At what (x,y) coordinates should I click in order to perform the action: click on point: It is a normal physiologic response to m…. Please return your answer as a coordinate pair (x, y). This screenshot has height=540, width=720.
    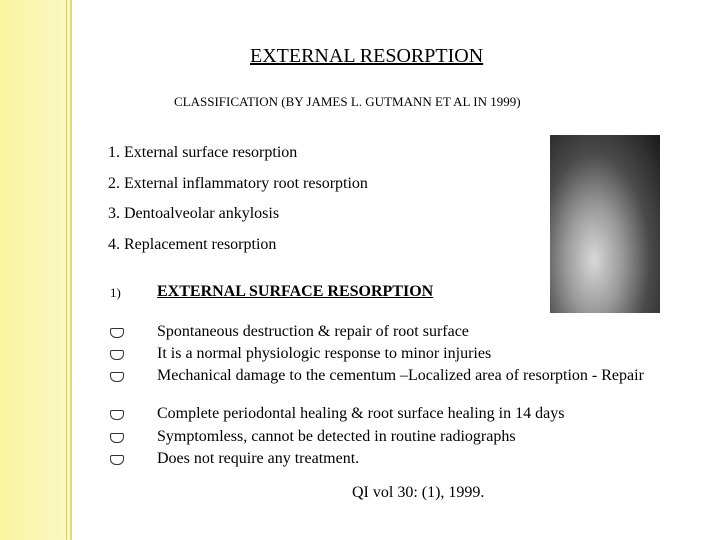
    Looking at the image, I should click on (324, 353).